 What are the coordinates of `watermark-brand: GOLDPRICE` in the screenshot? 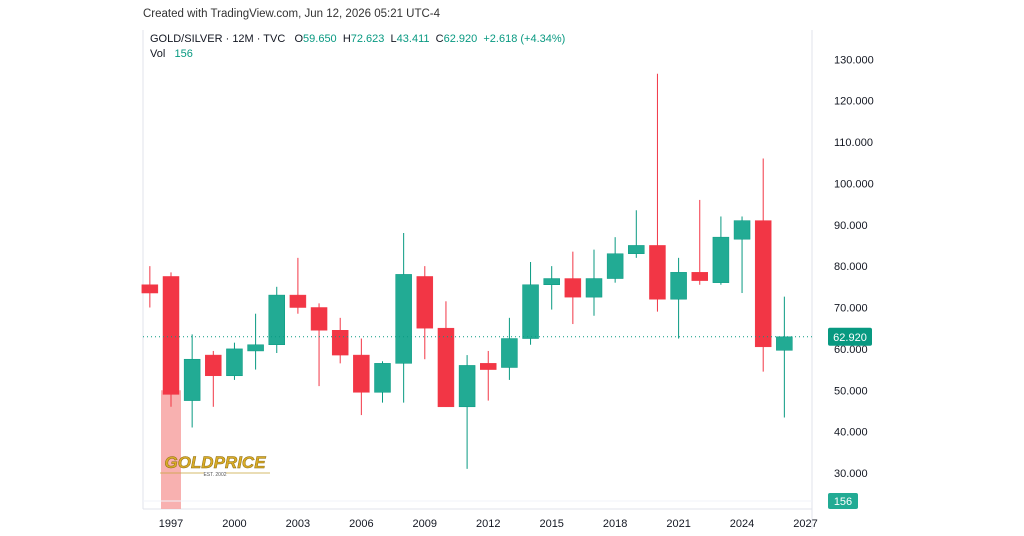 It's located at (215, 462).